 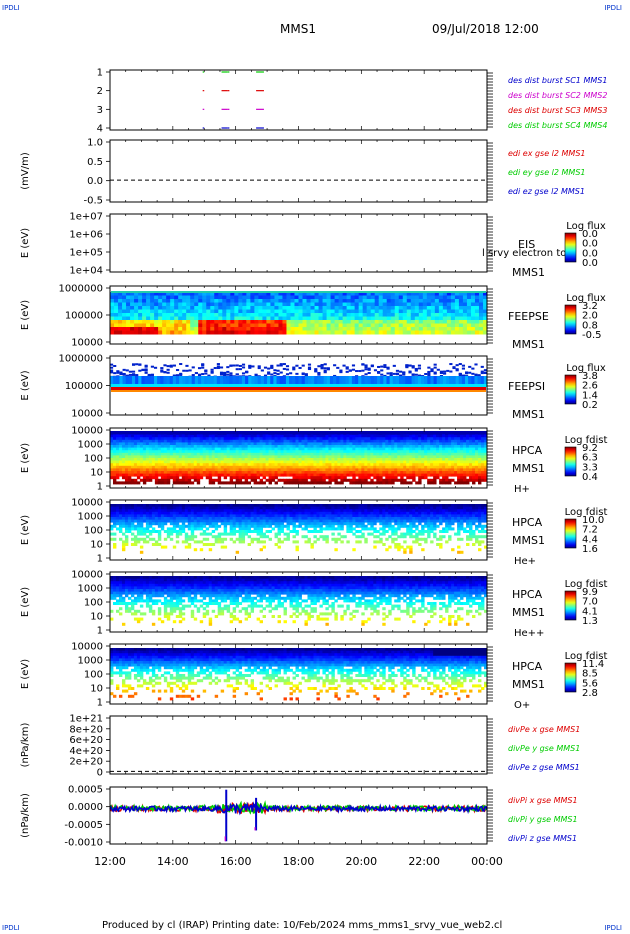 What do you see at coordinates (528, 414) in the screenshot?
I see `instrument-label: MMS1` at bounding box center [528, 414].